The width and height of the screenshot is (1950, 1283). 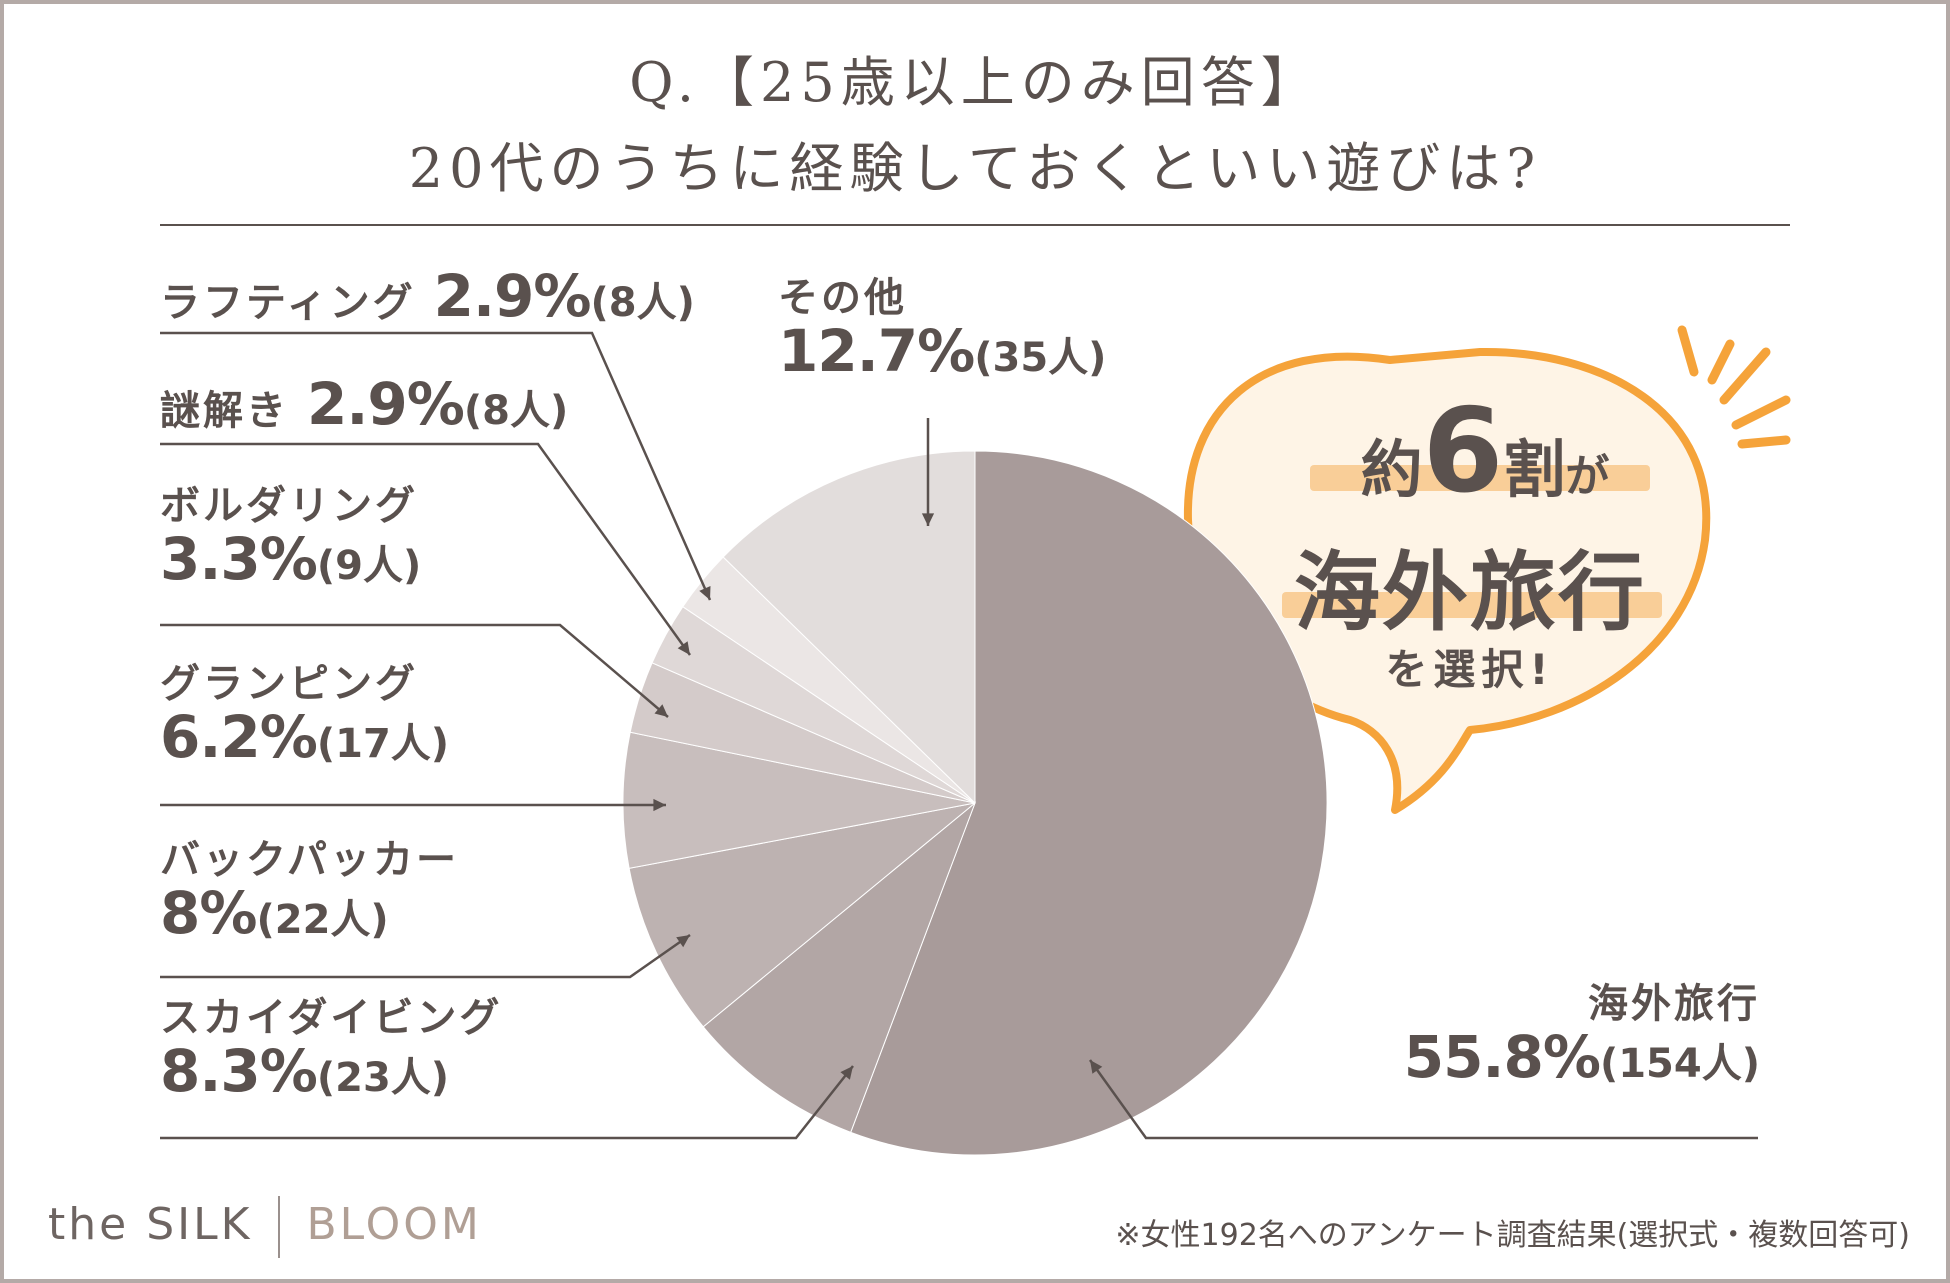 What do you see at coordinates (322, 920) in the screenshot?
I see `label-backpacker-count: (22人)` at bounding box center [322, 920].